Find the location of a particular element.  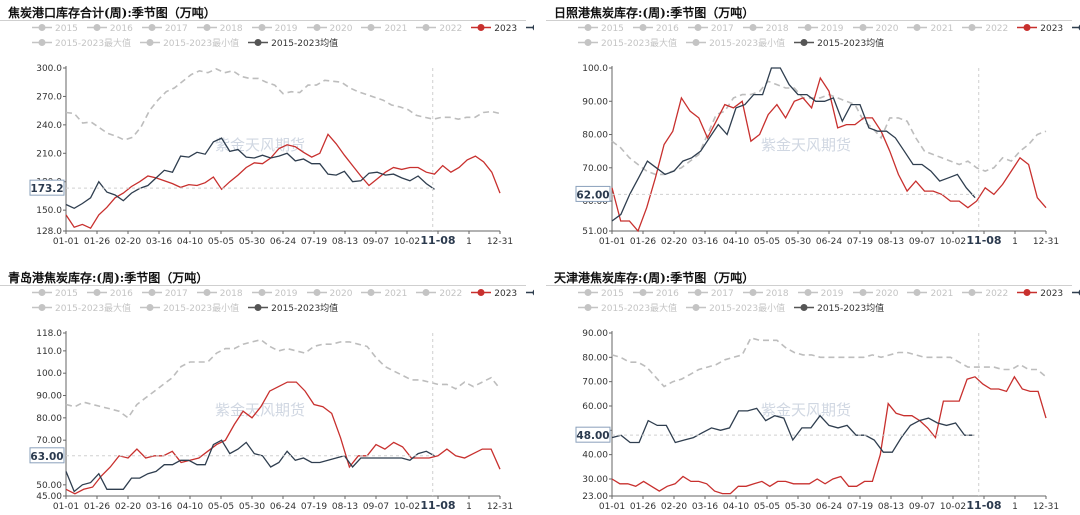

legend-label: 2019 is located at coordinates (832, 294).